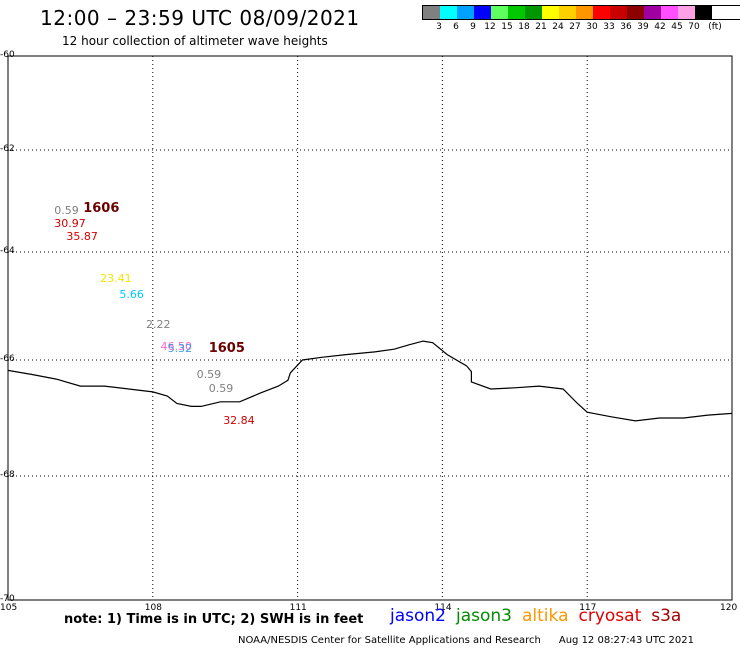  What do you see at coordinates (473, 27) in the screenshot?
I see `color-scale-label: 9` at bounding box center [473, 27].